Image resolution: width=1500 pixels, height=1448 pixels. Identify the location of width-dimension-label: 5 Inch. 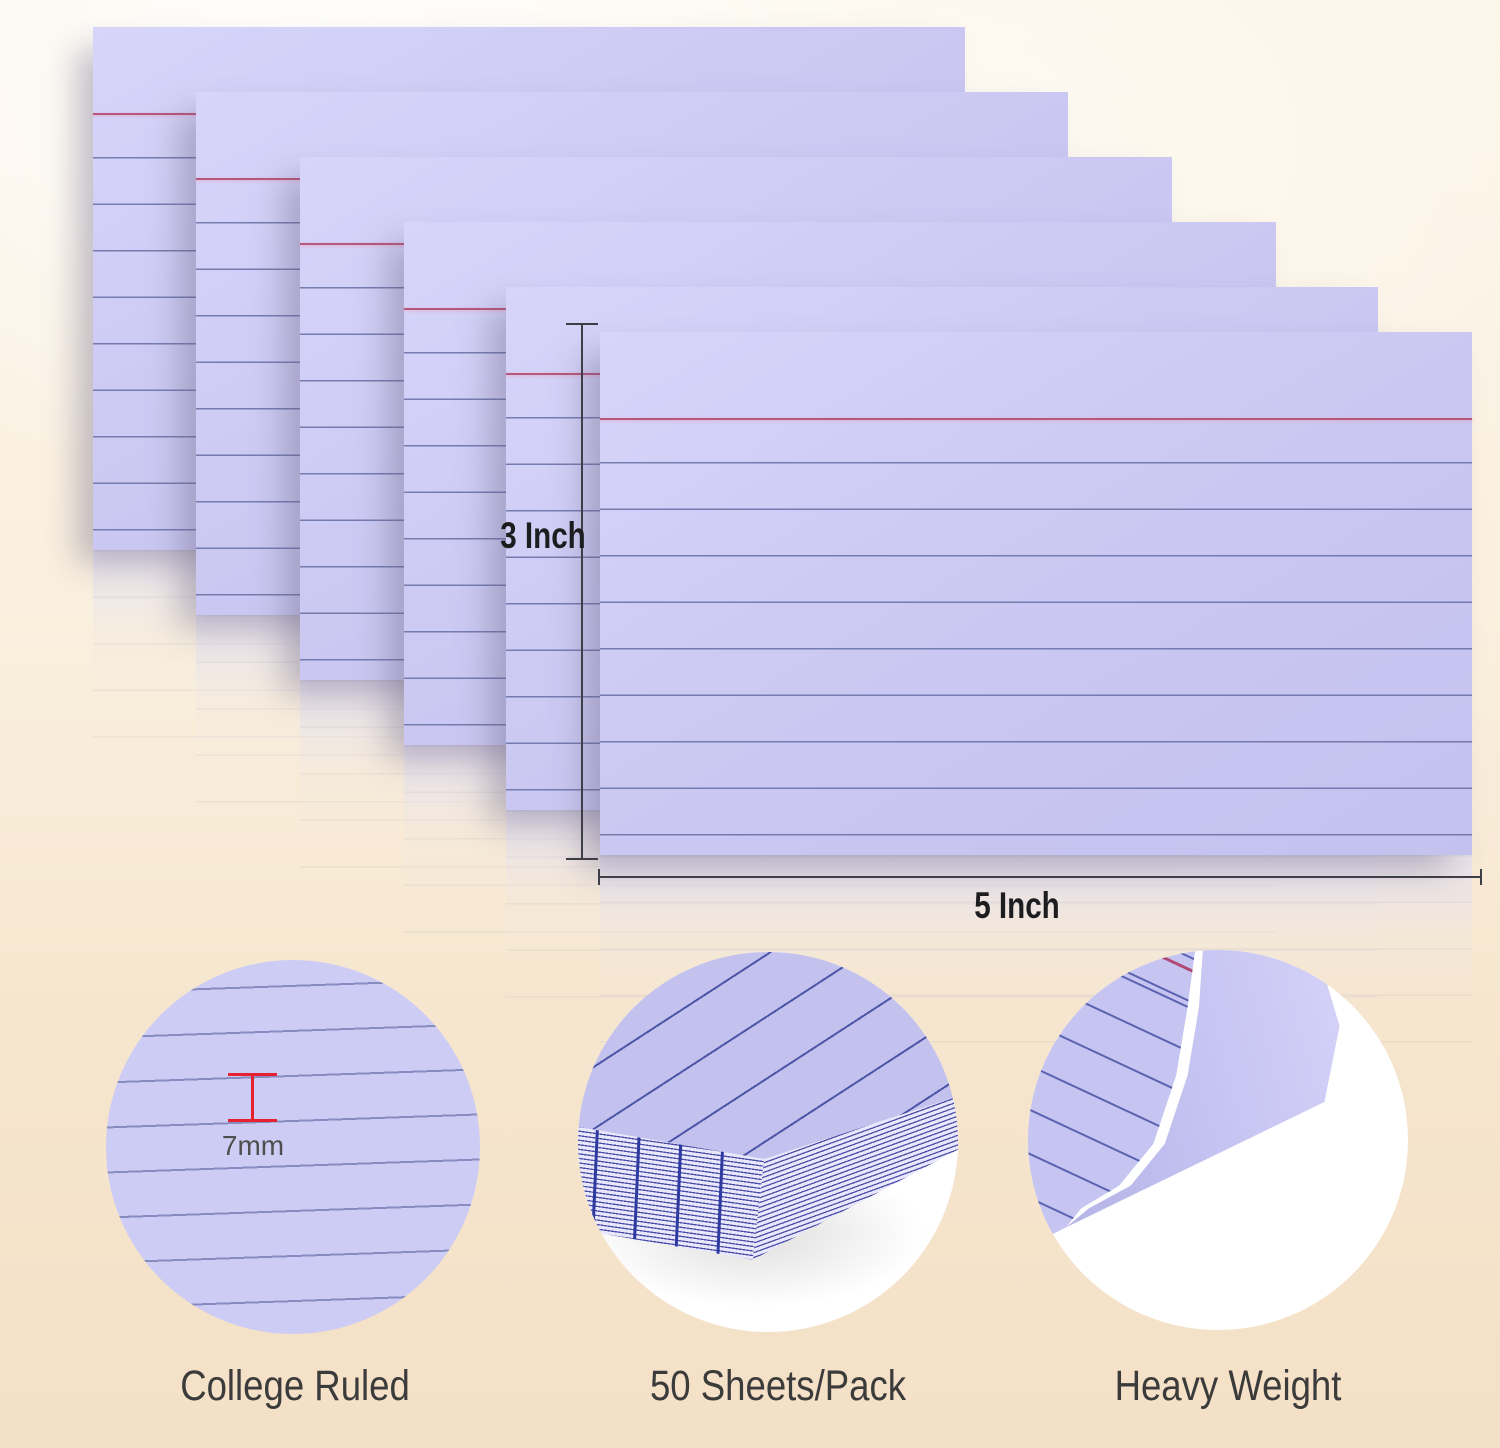
(1017, 905).